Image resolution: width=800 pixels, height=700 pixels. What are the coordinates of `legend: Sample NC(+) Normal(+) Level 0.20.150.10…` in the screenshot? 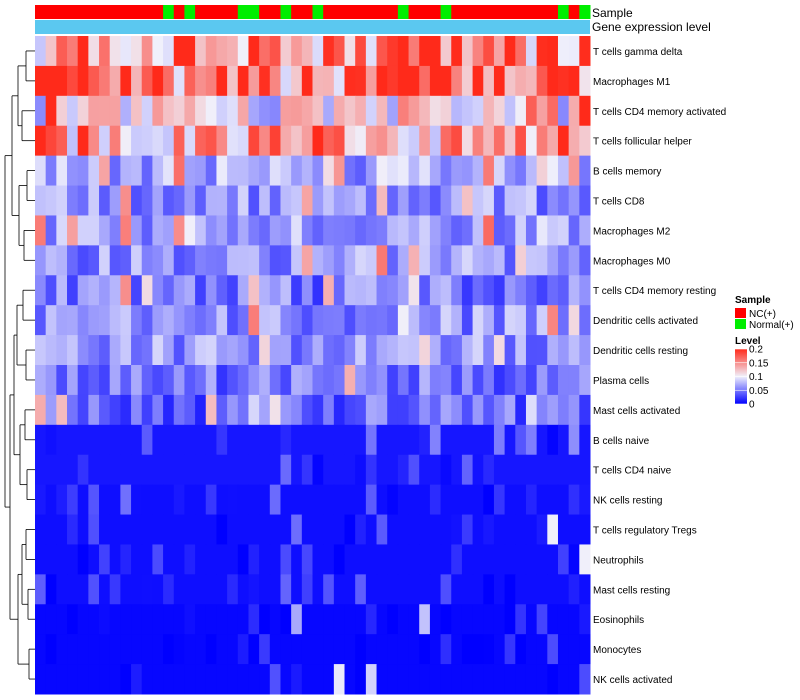 It's located at (764, 353).